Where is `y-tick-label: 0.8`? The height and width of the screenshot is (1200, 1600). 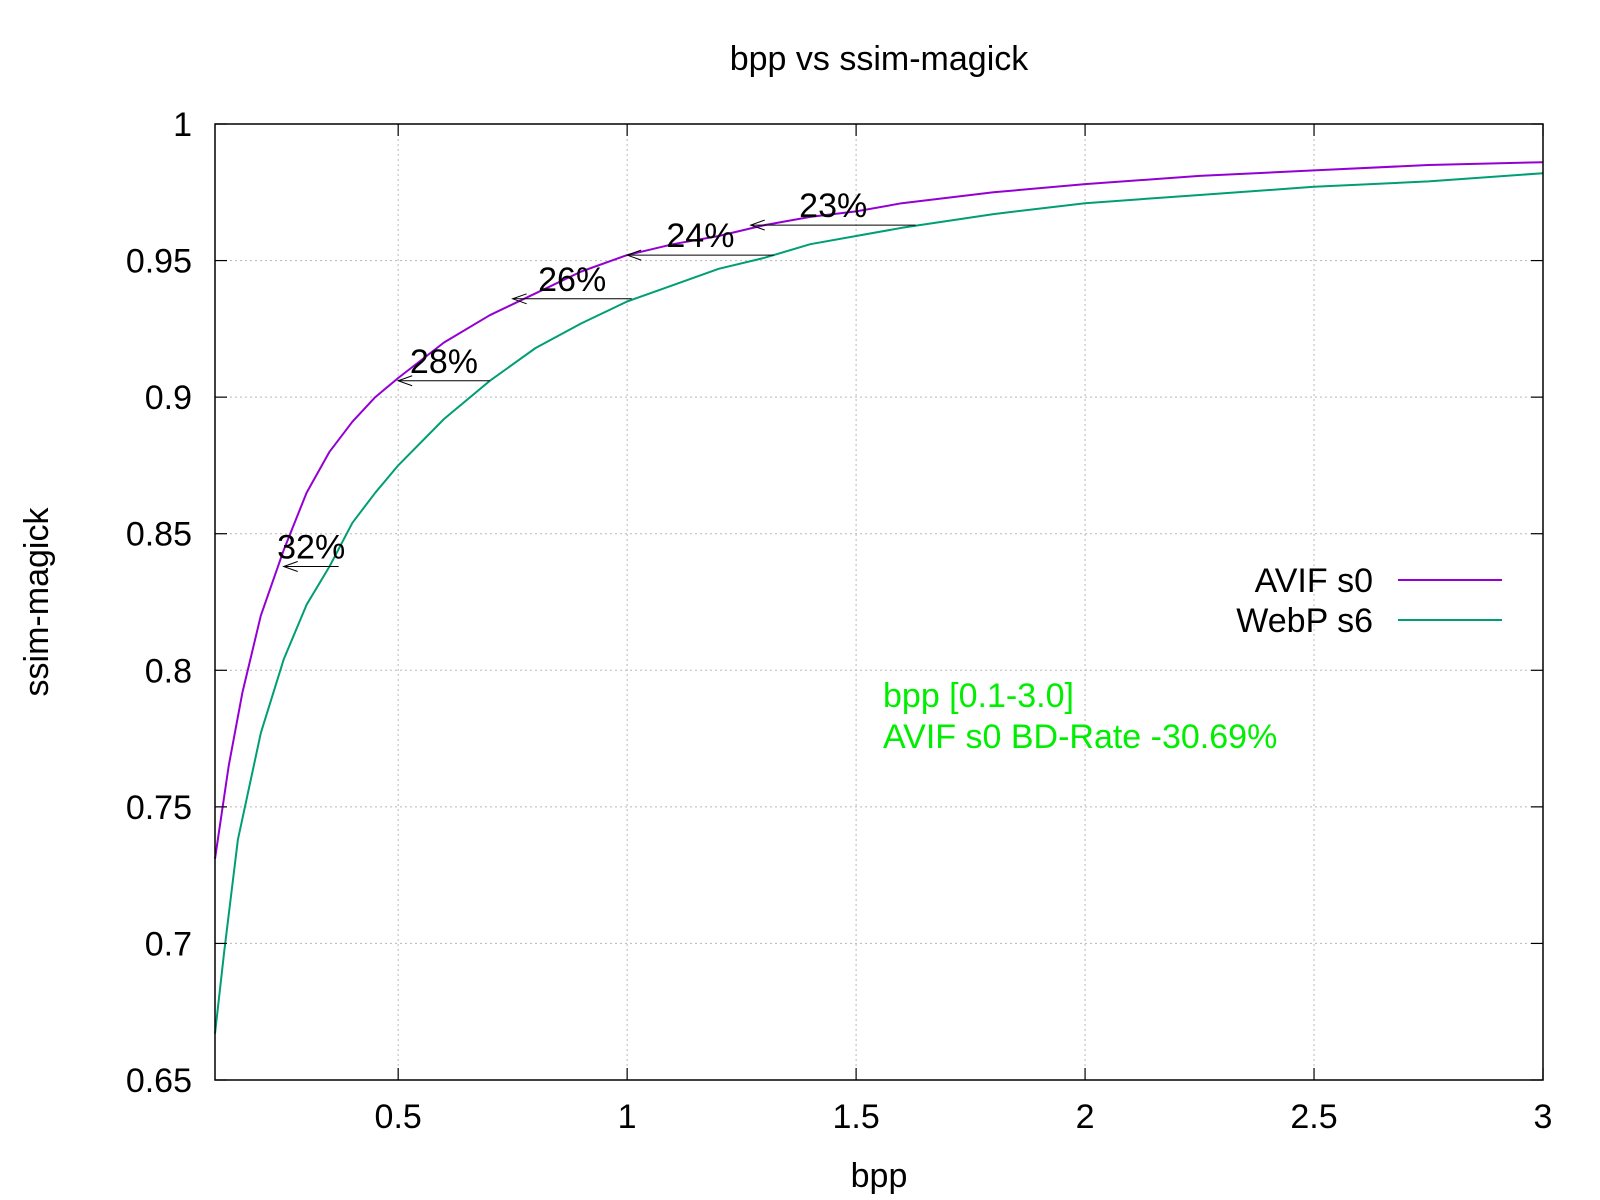 y-tick-label: 0.8 is located at coordinates (168, 671).